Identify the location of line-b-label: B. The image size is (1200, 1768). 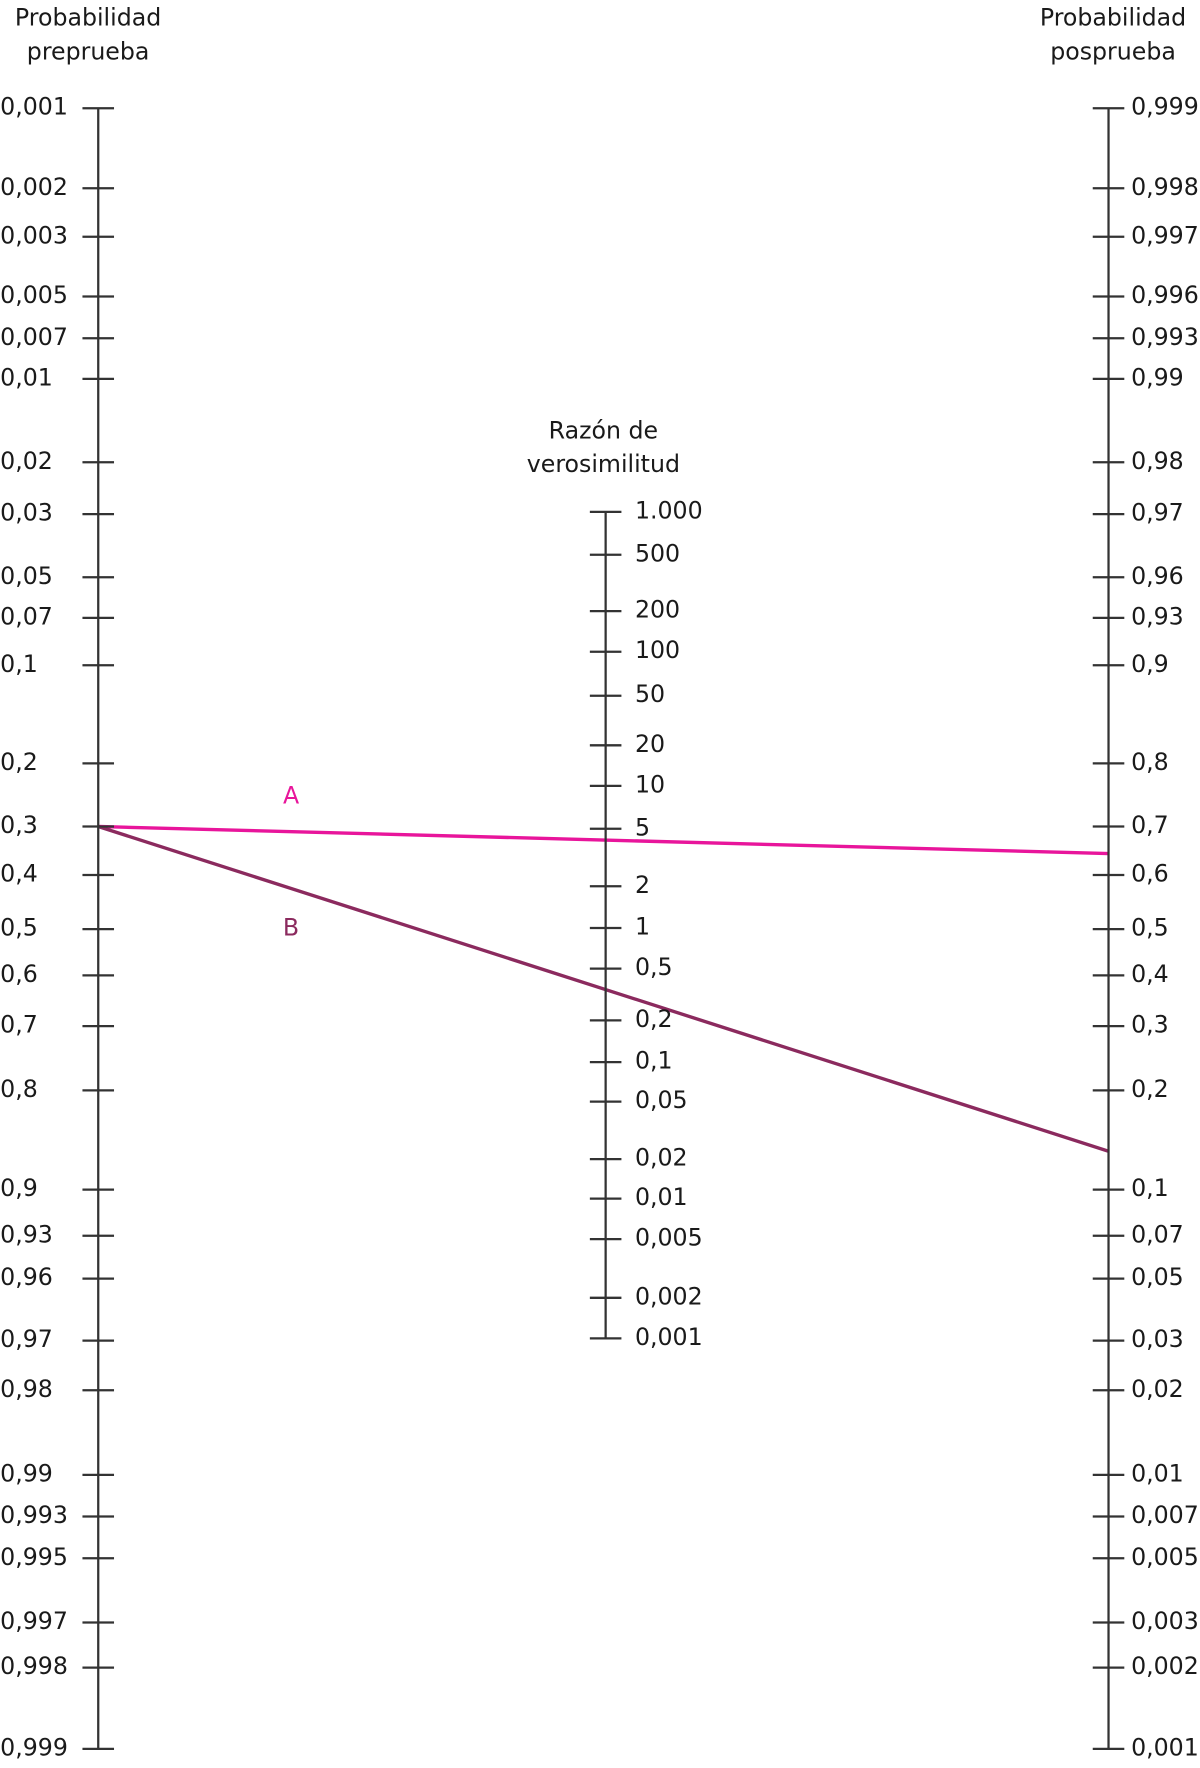
(291, 928).